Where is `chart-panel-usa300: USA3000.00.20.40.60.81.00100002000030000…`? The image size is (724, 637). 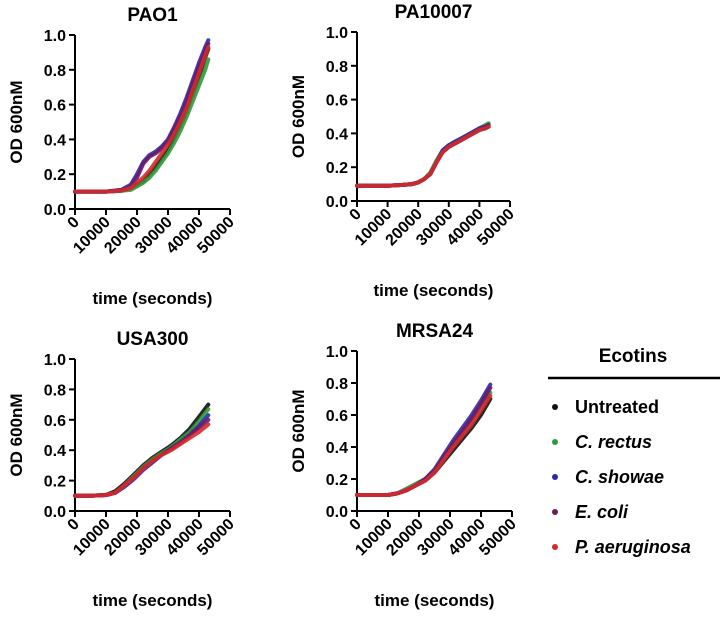 chart-panel-usa300: USA3000.00.20.40.60.81.00100002000030000… is located at coordinates (122, 469).